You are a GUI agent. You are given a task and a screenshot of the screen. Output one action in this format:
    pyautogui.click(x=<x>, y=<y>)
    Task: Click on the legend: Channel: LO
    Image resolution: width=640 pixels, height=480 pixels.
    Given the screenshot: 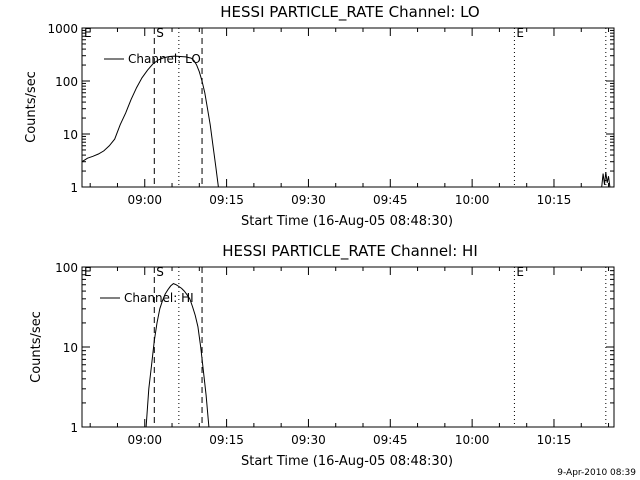 What is the action you would take?
    pyautogui.click(x=152, y=59)
    